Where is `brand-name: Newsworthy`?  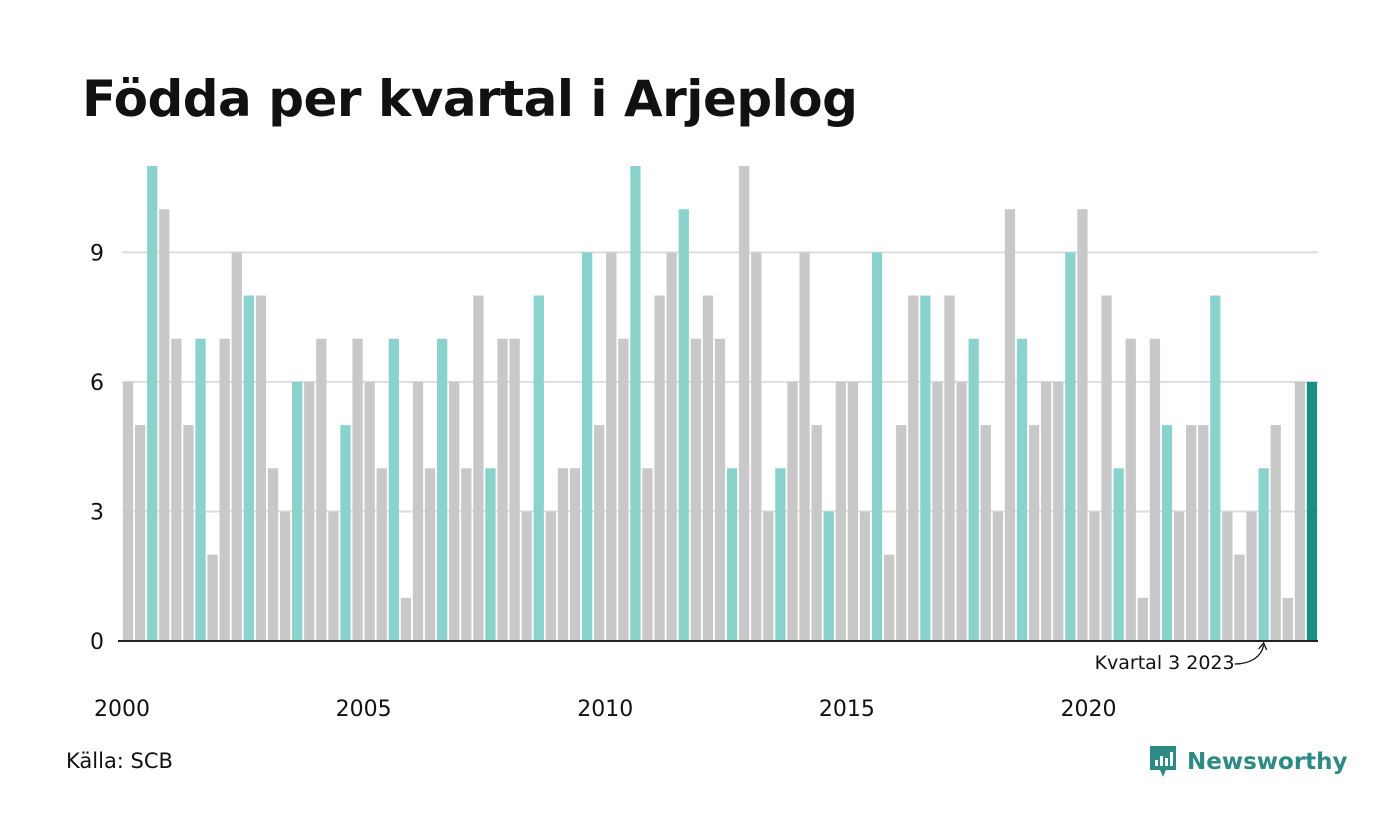
brand-name: Newsworthy is located at coordinates (1267, 762).